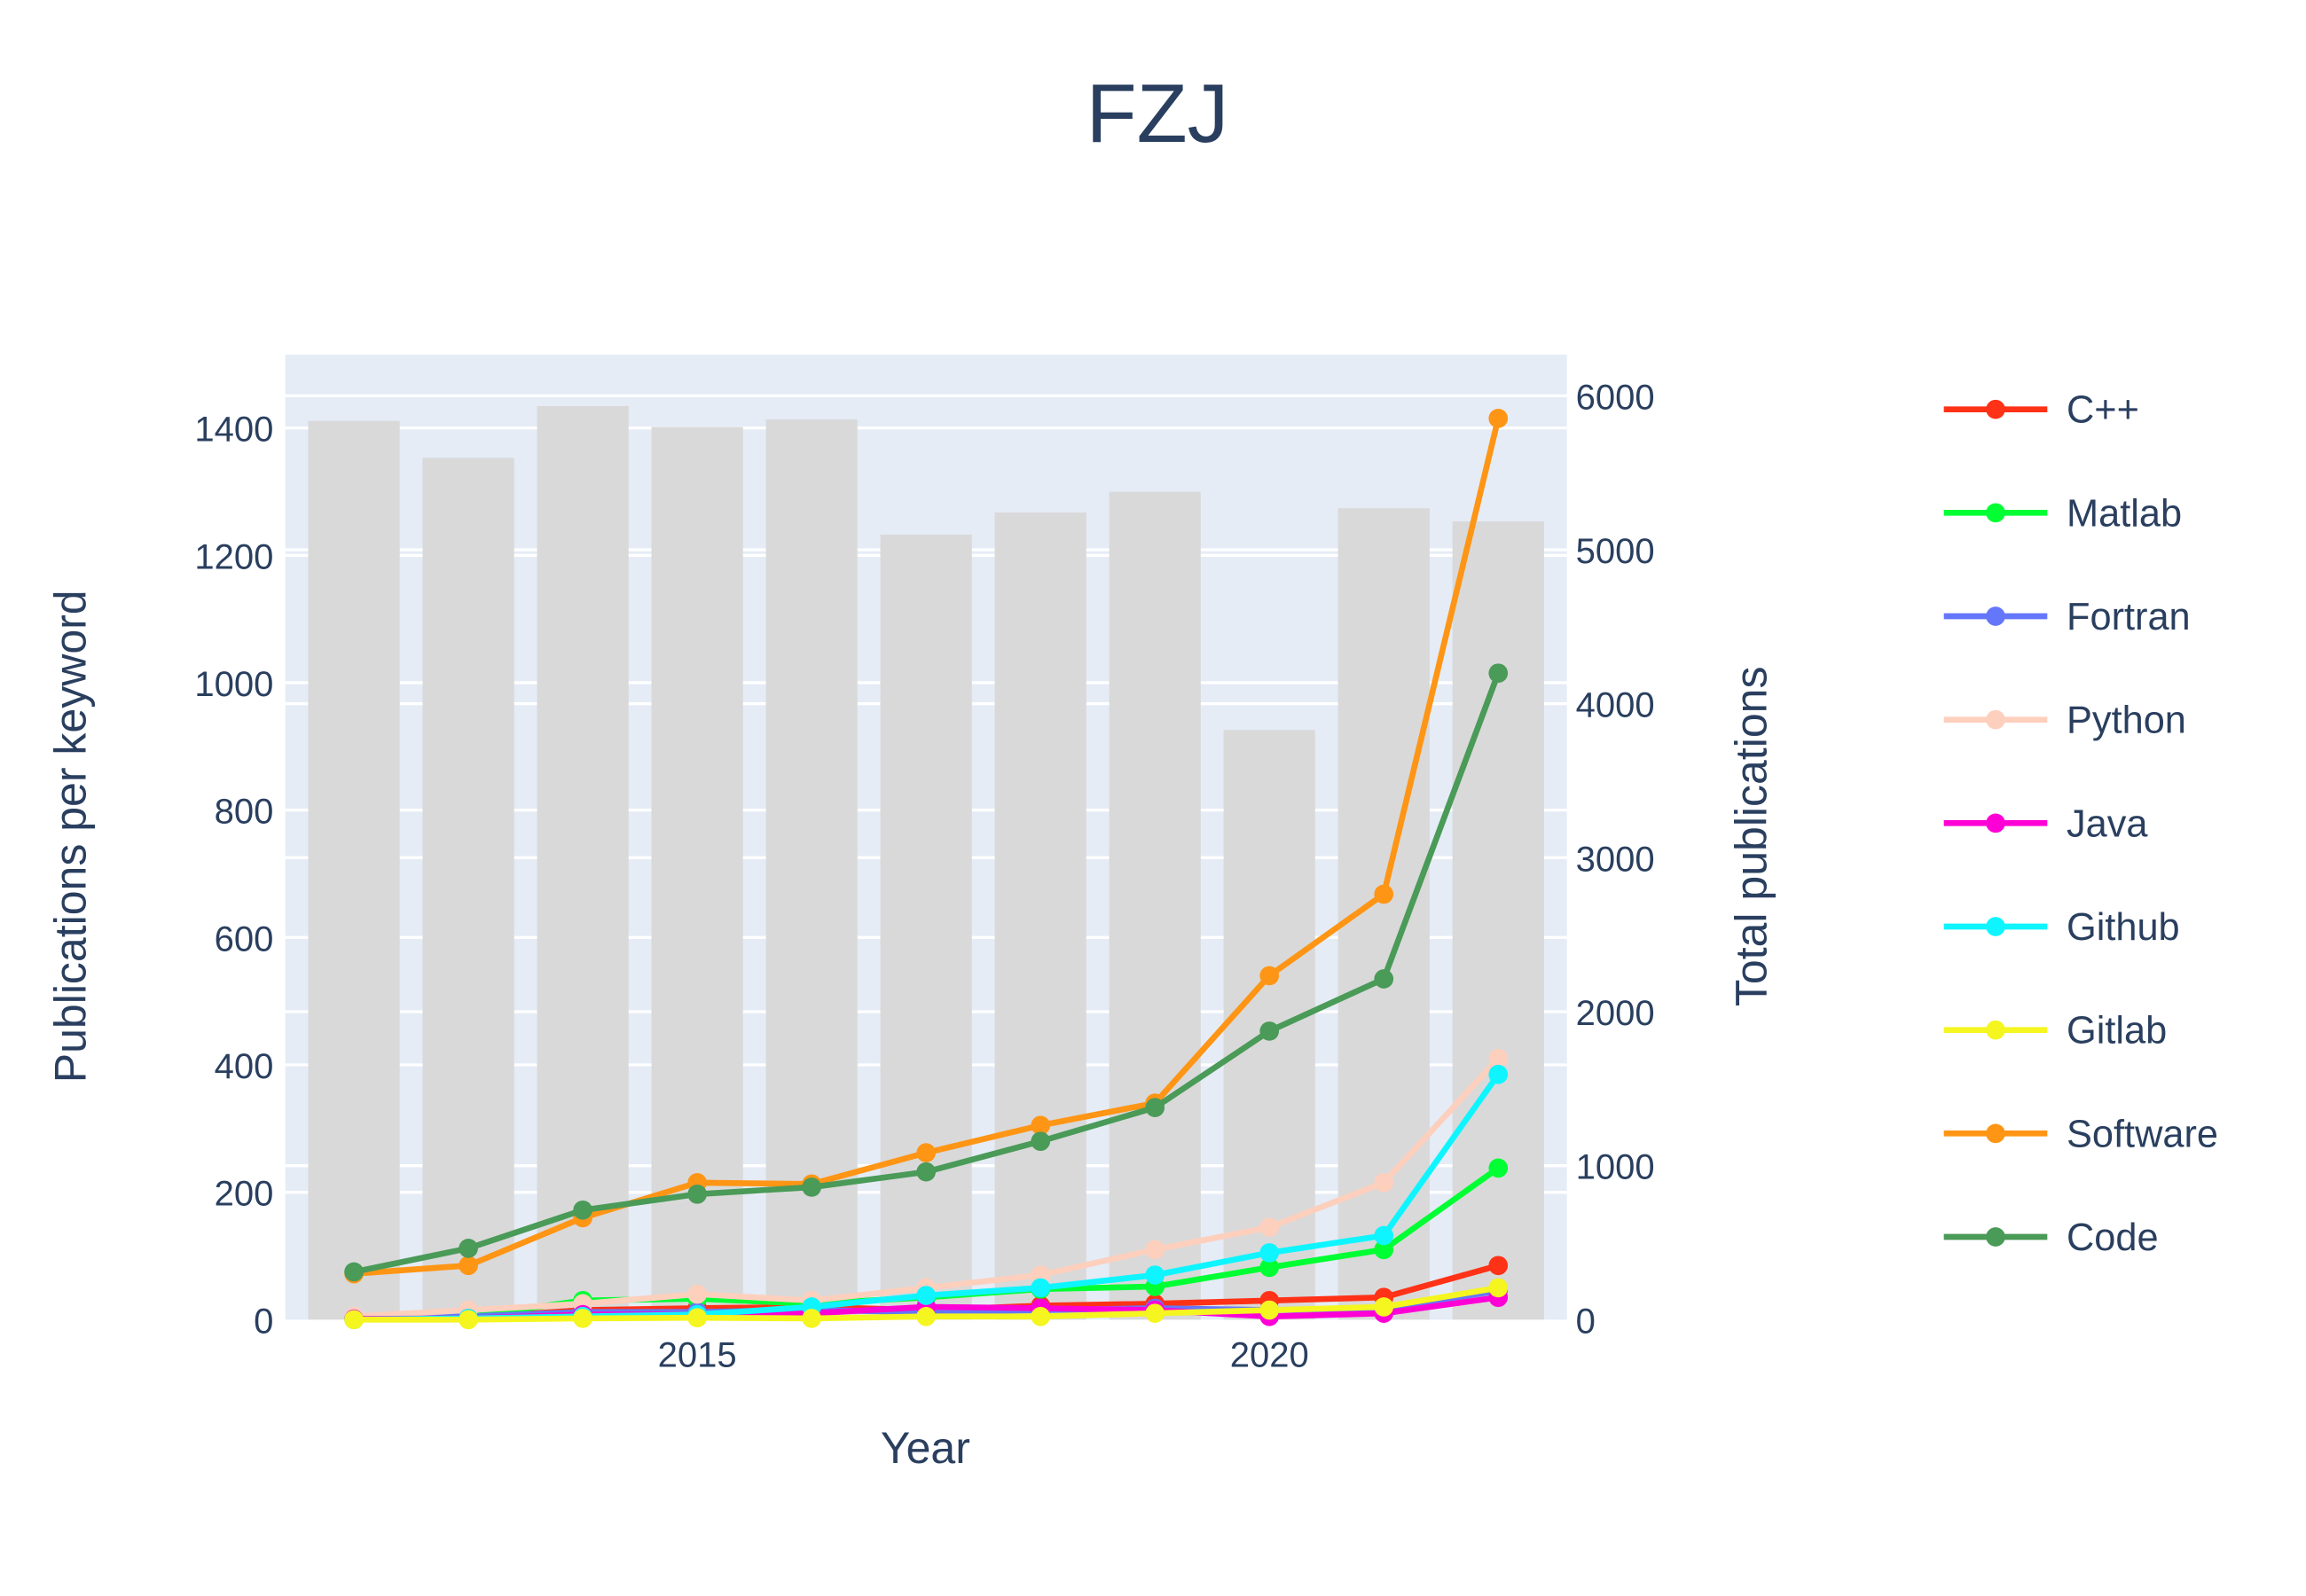 The height and width of the screenshot is (1596, 2306). I want to click on legend-label: Python, so click(2126, 721).